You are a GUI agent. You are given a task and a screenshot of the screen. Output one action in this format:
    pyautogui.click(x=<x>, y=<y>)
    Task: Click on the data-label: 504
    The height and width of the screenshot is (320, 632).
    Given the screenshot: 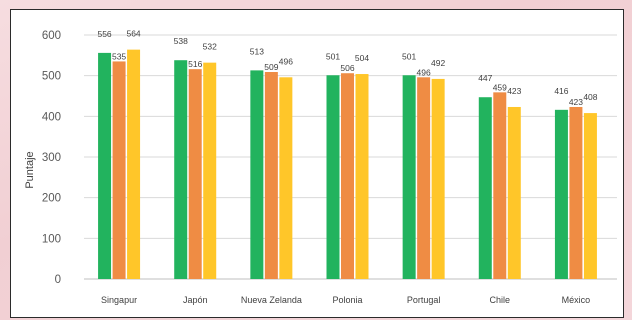 What is the action you would take?
    pyautogui.click(x=362, y=58)
    